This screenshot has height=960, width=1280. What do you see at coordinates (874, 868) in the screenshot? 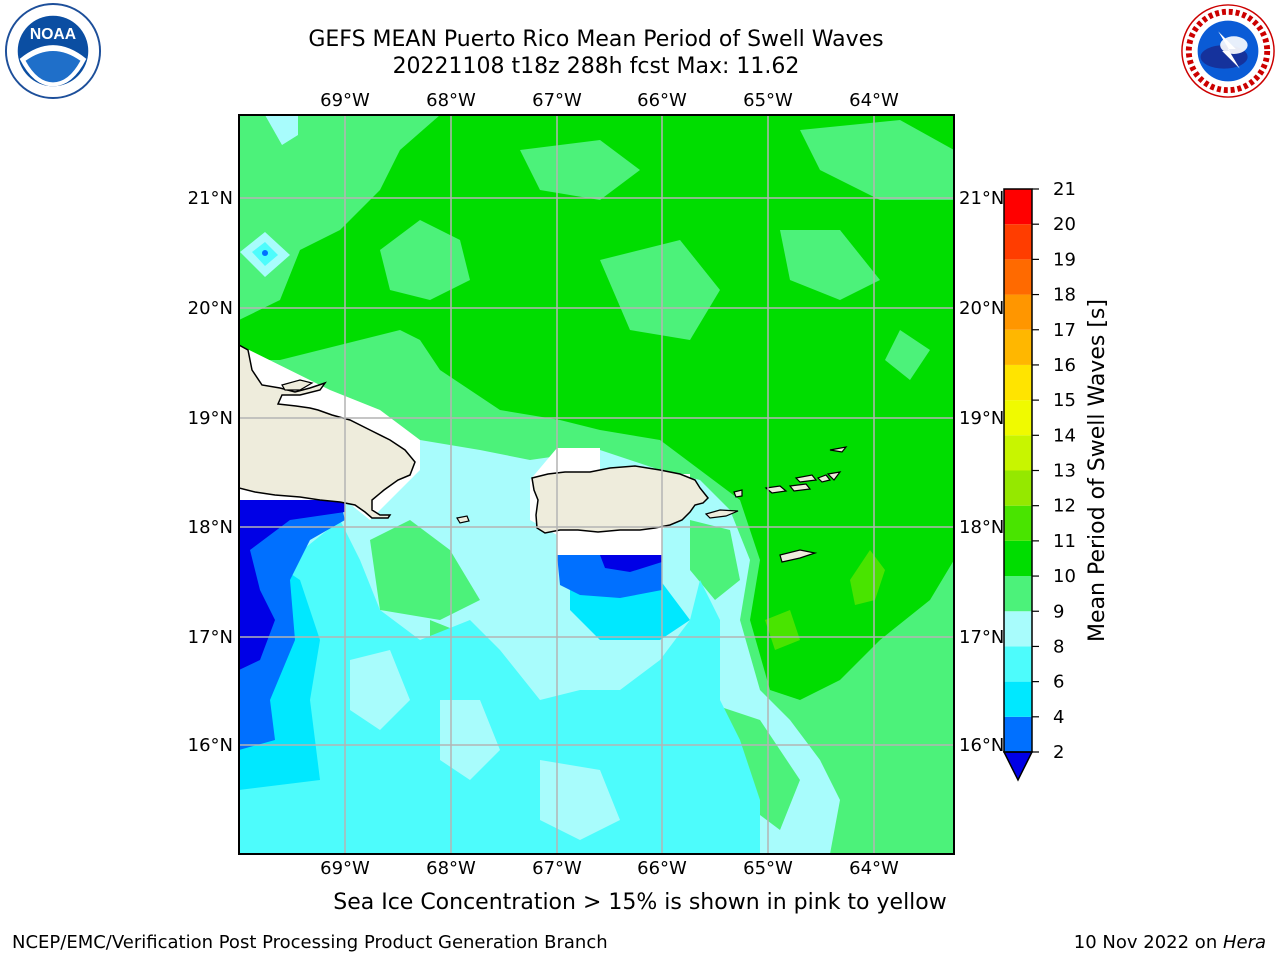
I see `lon-tick-bottom: 64°W` at bounding box center [874, 868].